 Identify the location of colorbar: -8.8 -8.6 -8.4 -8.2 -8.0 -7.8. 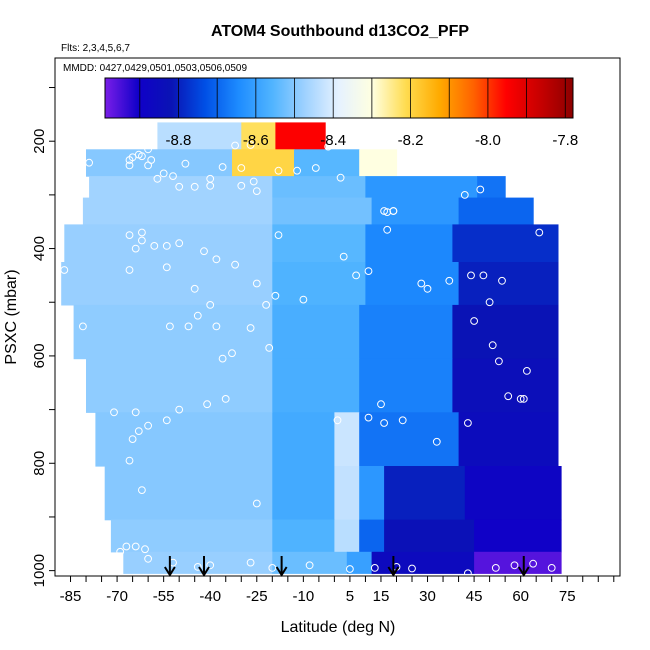
(341, 113).